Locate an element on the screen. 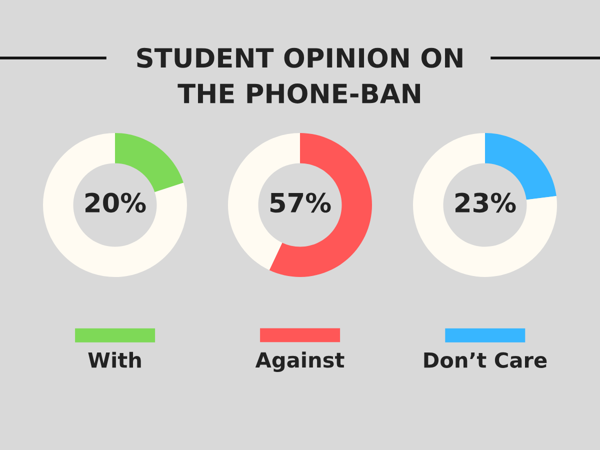 The image size is (600, 450). legend-label: With is located at coordinates (114, 360).